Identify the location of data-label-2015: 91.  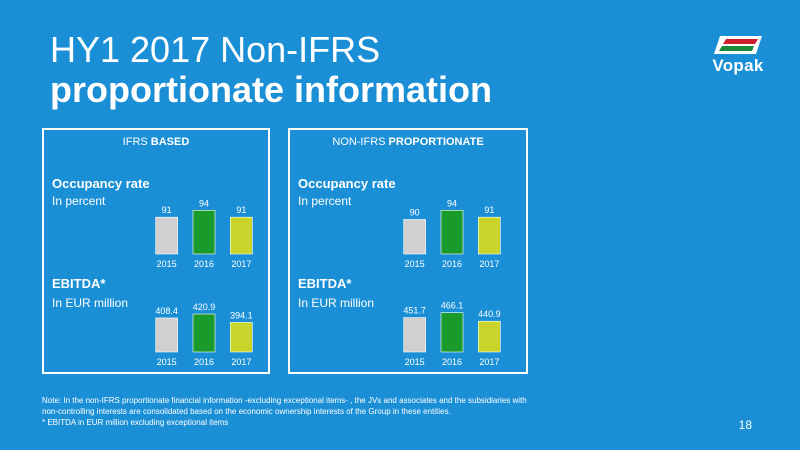
(167, 210).